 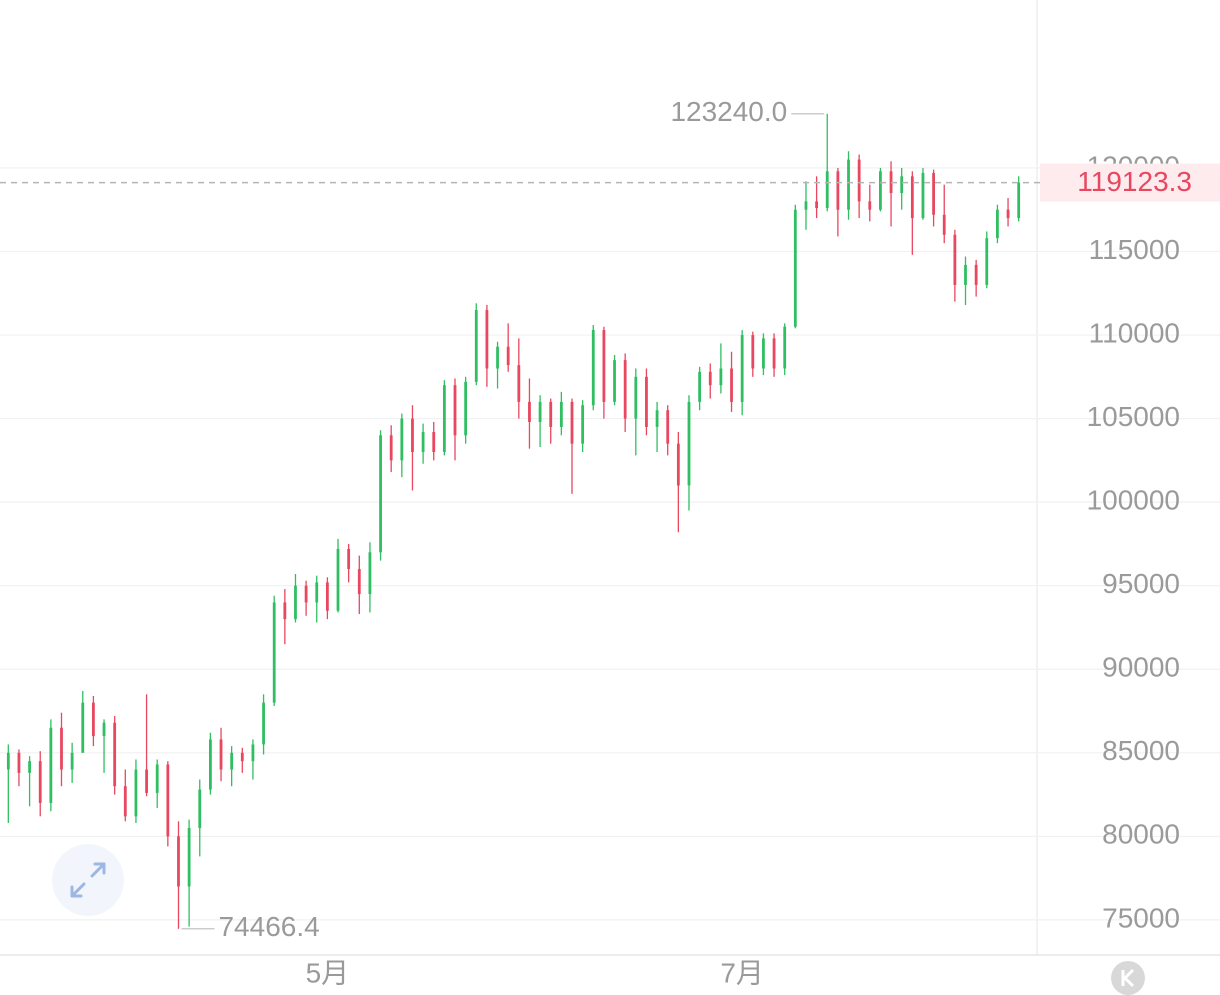 I want to click on expand-circle, so click(x=88, y=880).